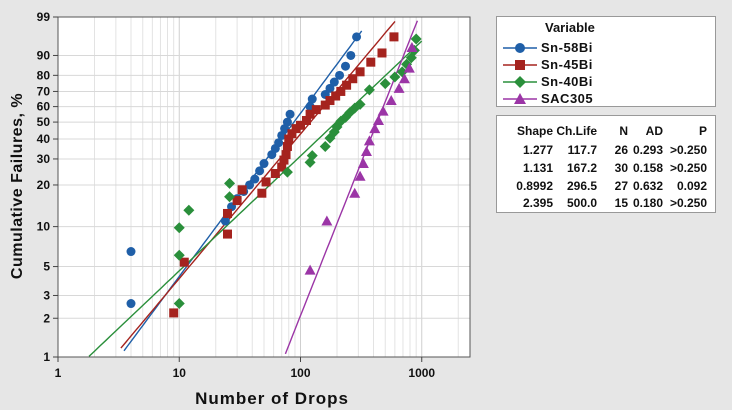  I want to click on legend-item-sac305: SAC305, so click(608, 99).